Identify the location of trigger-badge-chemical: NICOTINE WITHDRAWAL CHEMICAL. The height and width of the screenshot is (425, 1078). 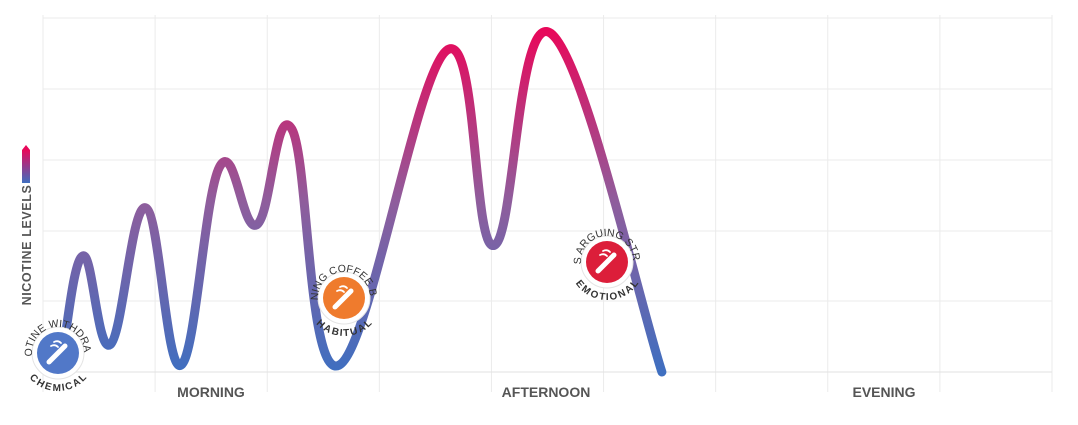
(58, 356).